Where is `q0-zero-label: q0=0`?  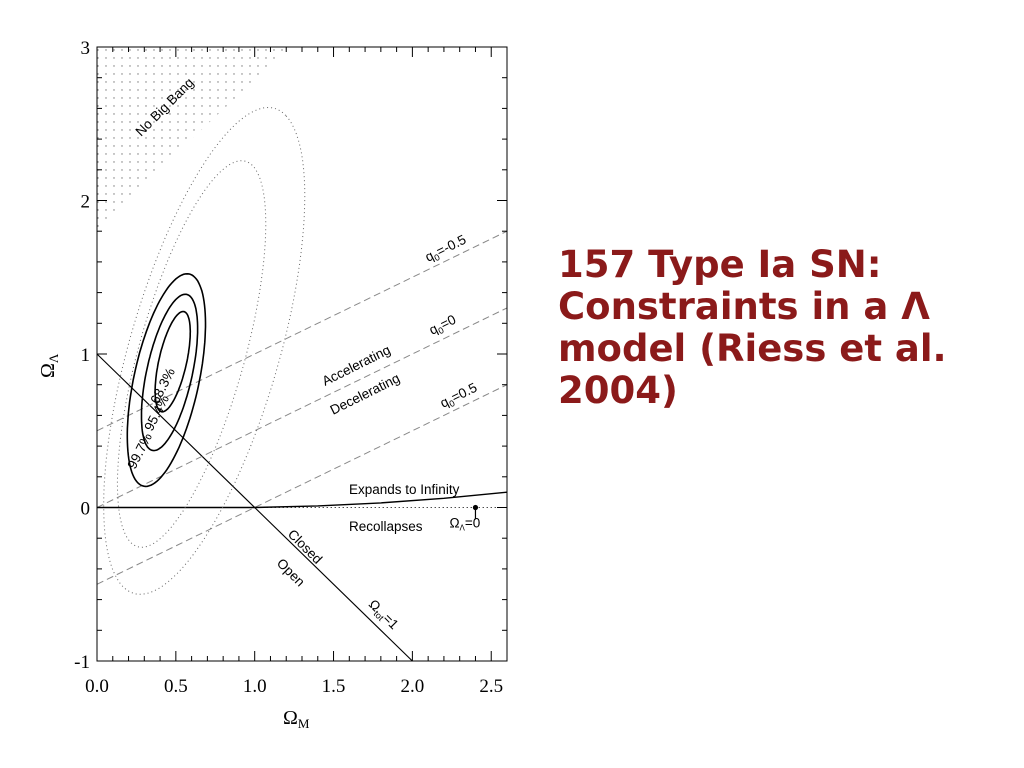
q0-zero-label: q0=0 is located at coordinates (443, 326).